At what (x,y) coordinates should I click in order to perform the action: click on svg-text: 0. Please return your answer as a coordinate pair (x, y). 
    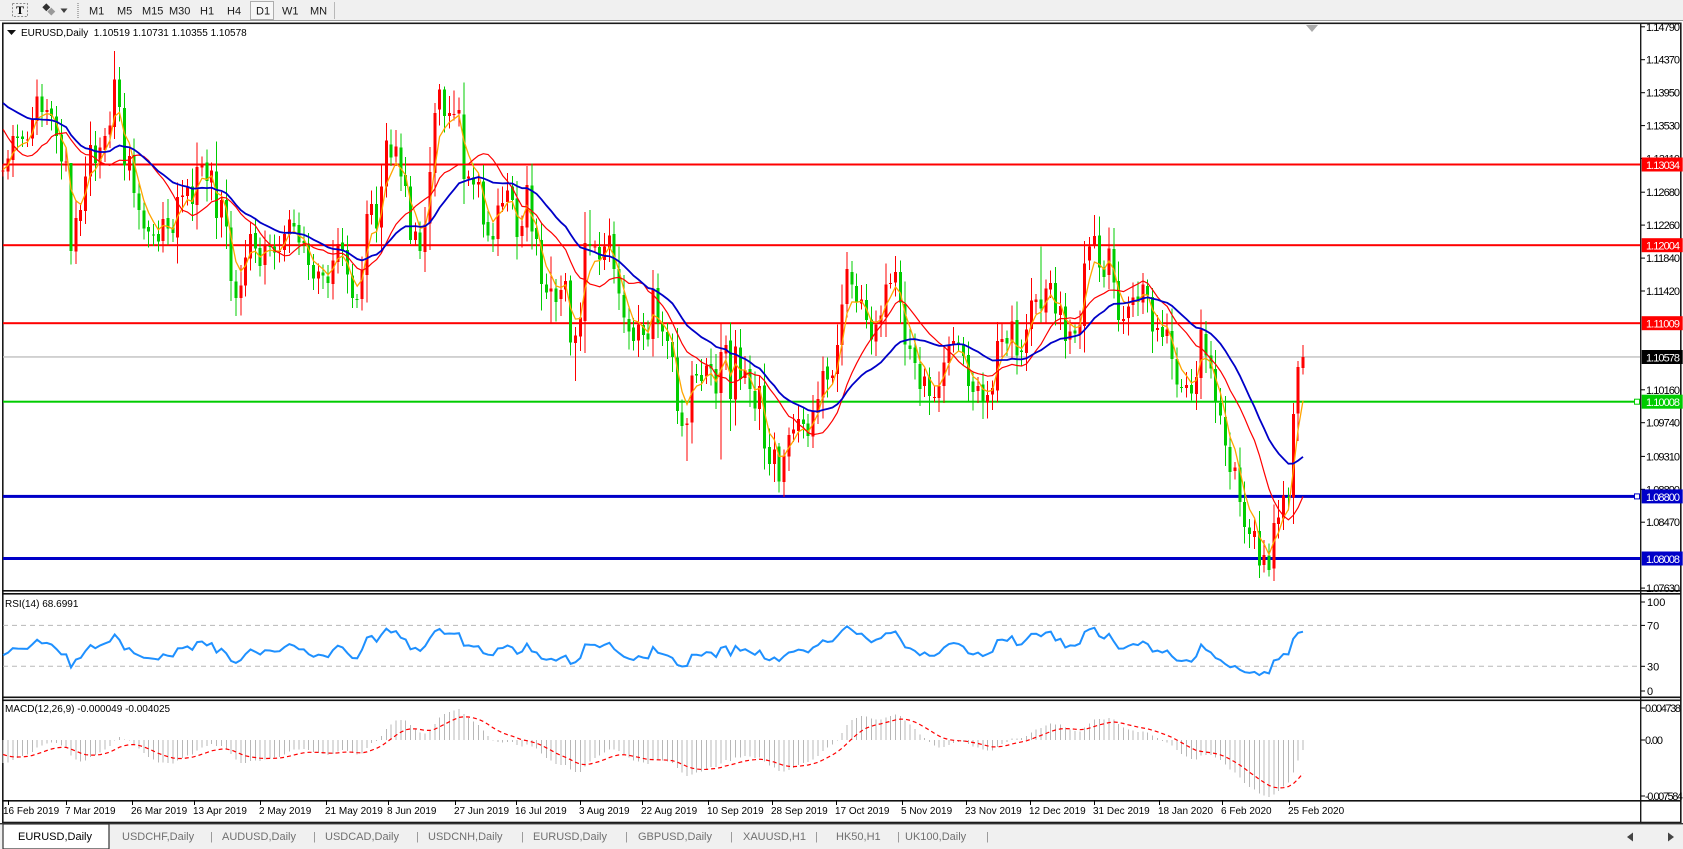
    Looking at the image, I should click on (1650, 692).